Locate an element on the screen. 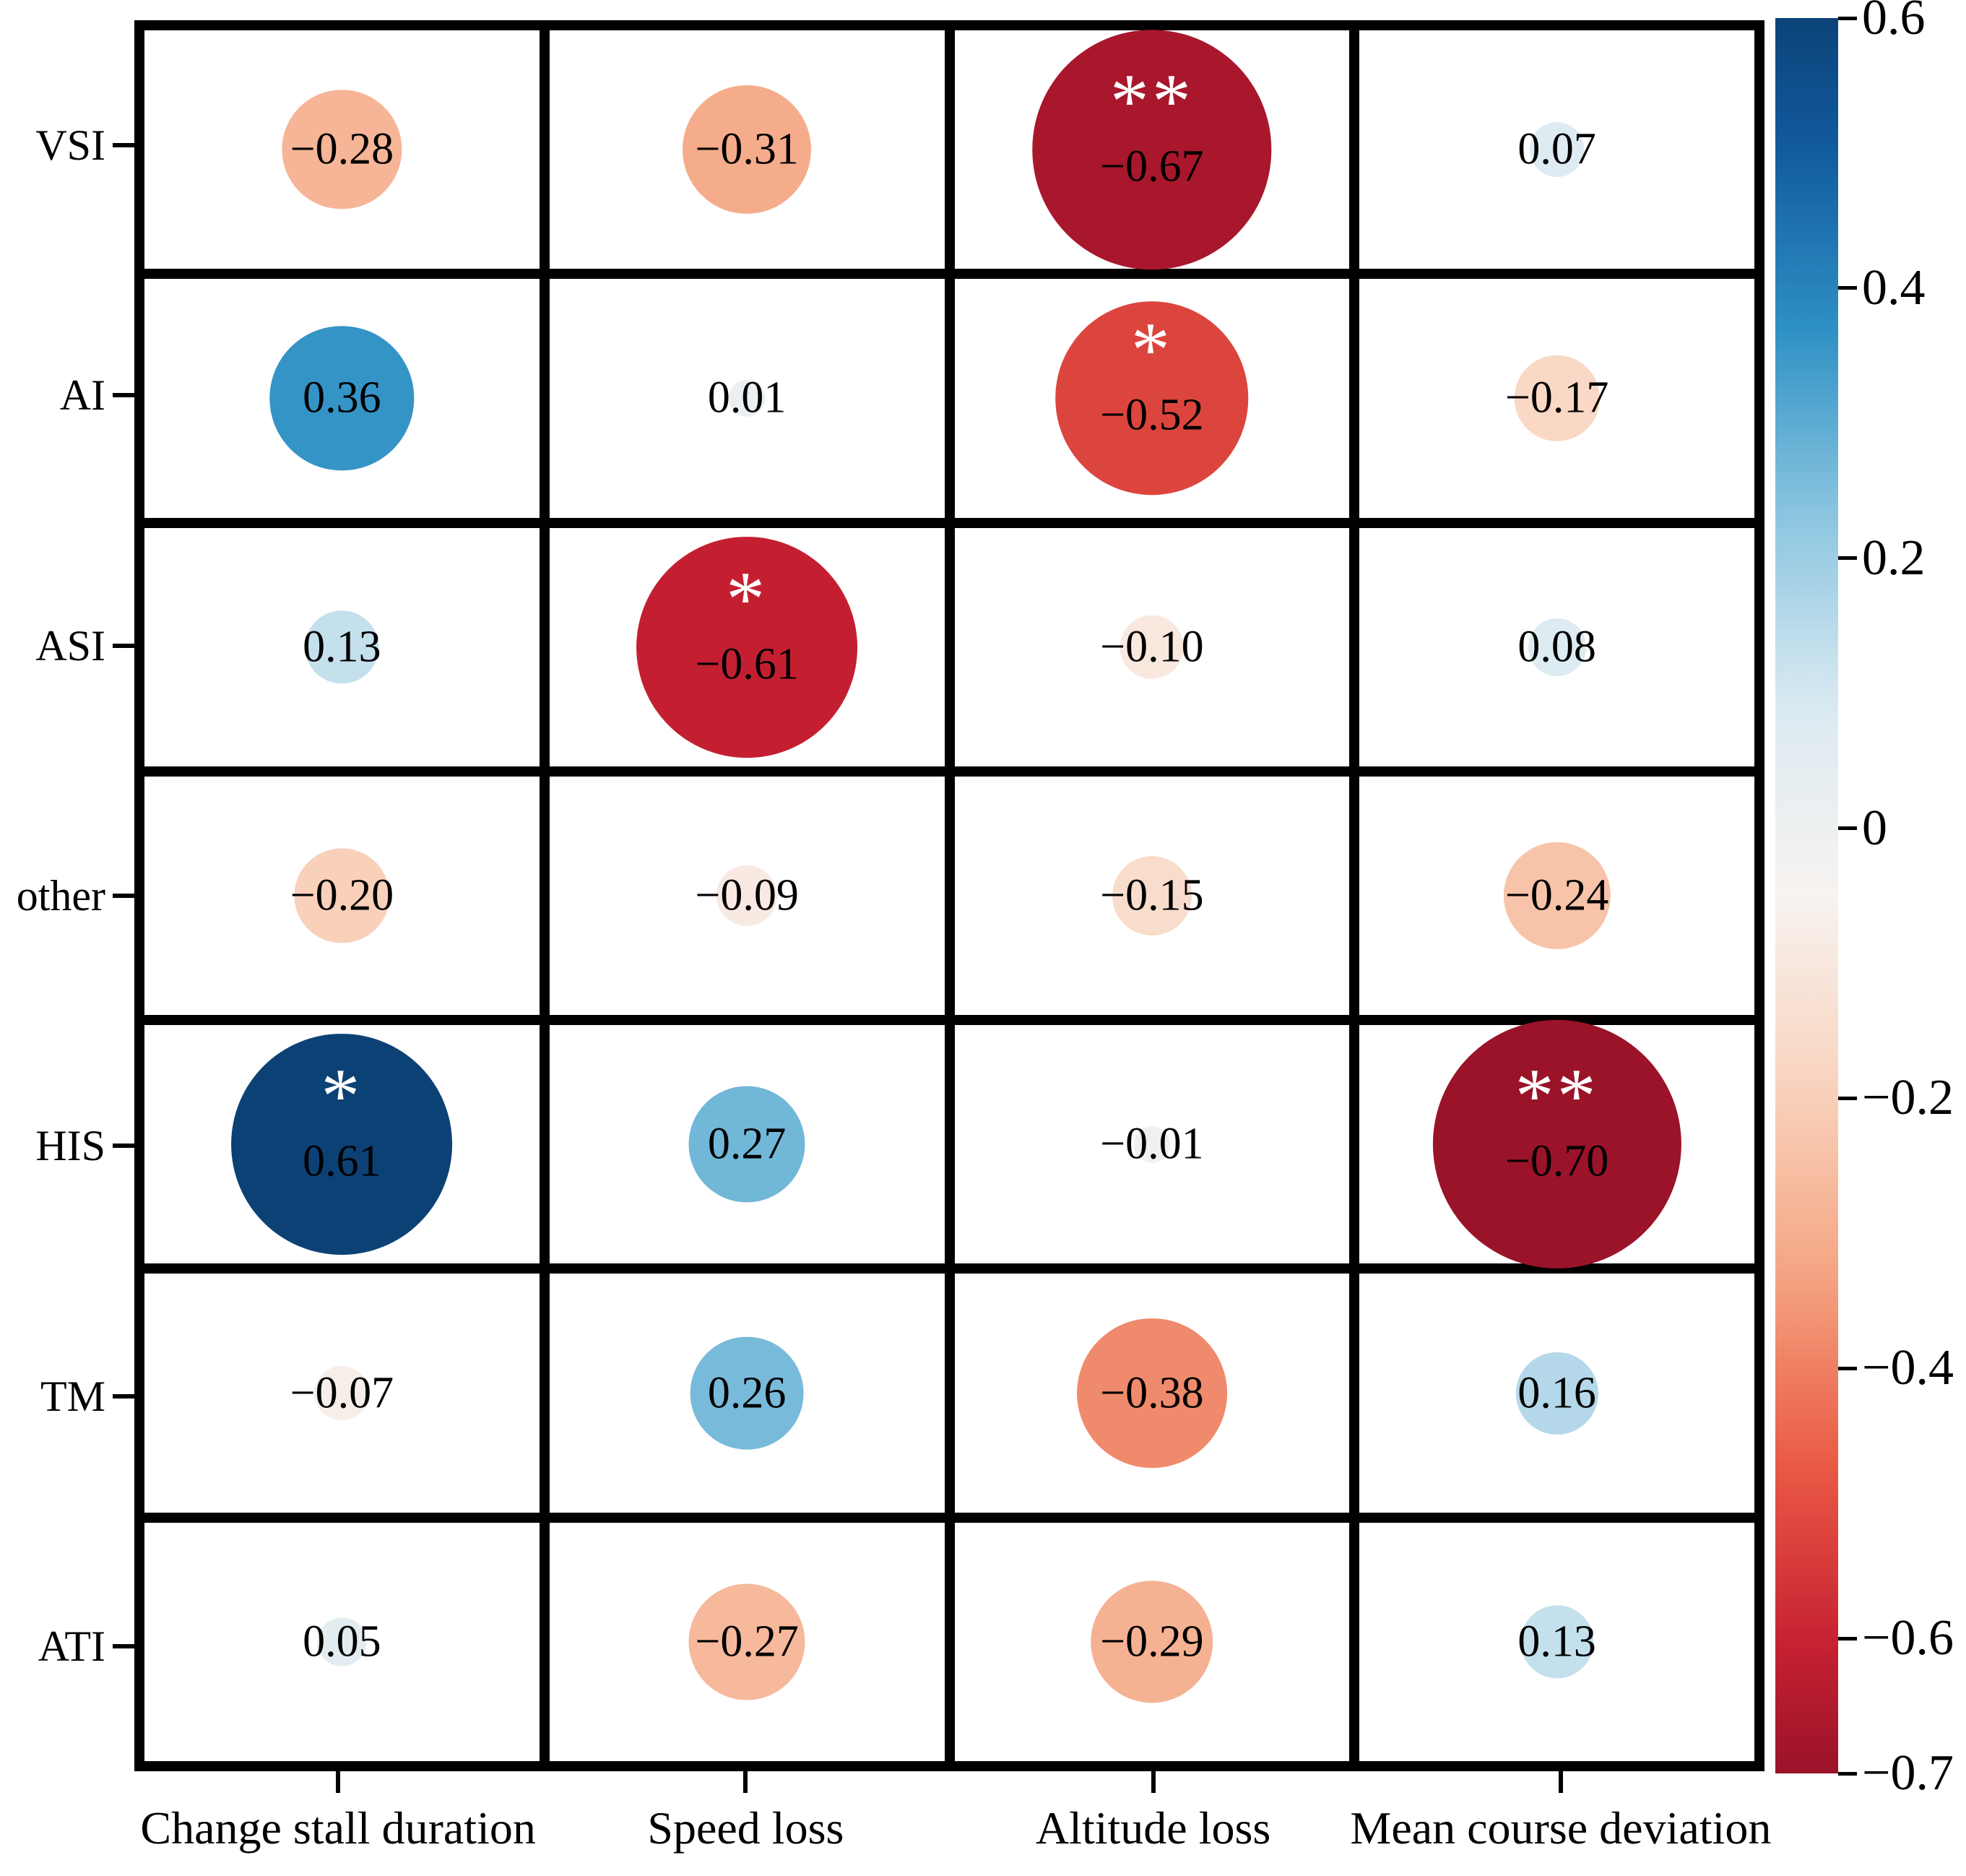 Image resolution: width=1966 pixels, height=1876 pixels. colorbar-tick-label: −0.7 is located at coordinates (1908, 1773).